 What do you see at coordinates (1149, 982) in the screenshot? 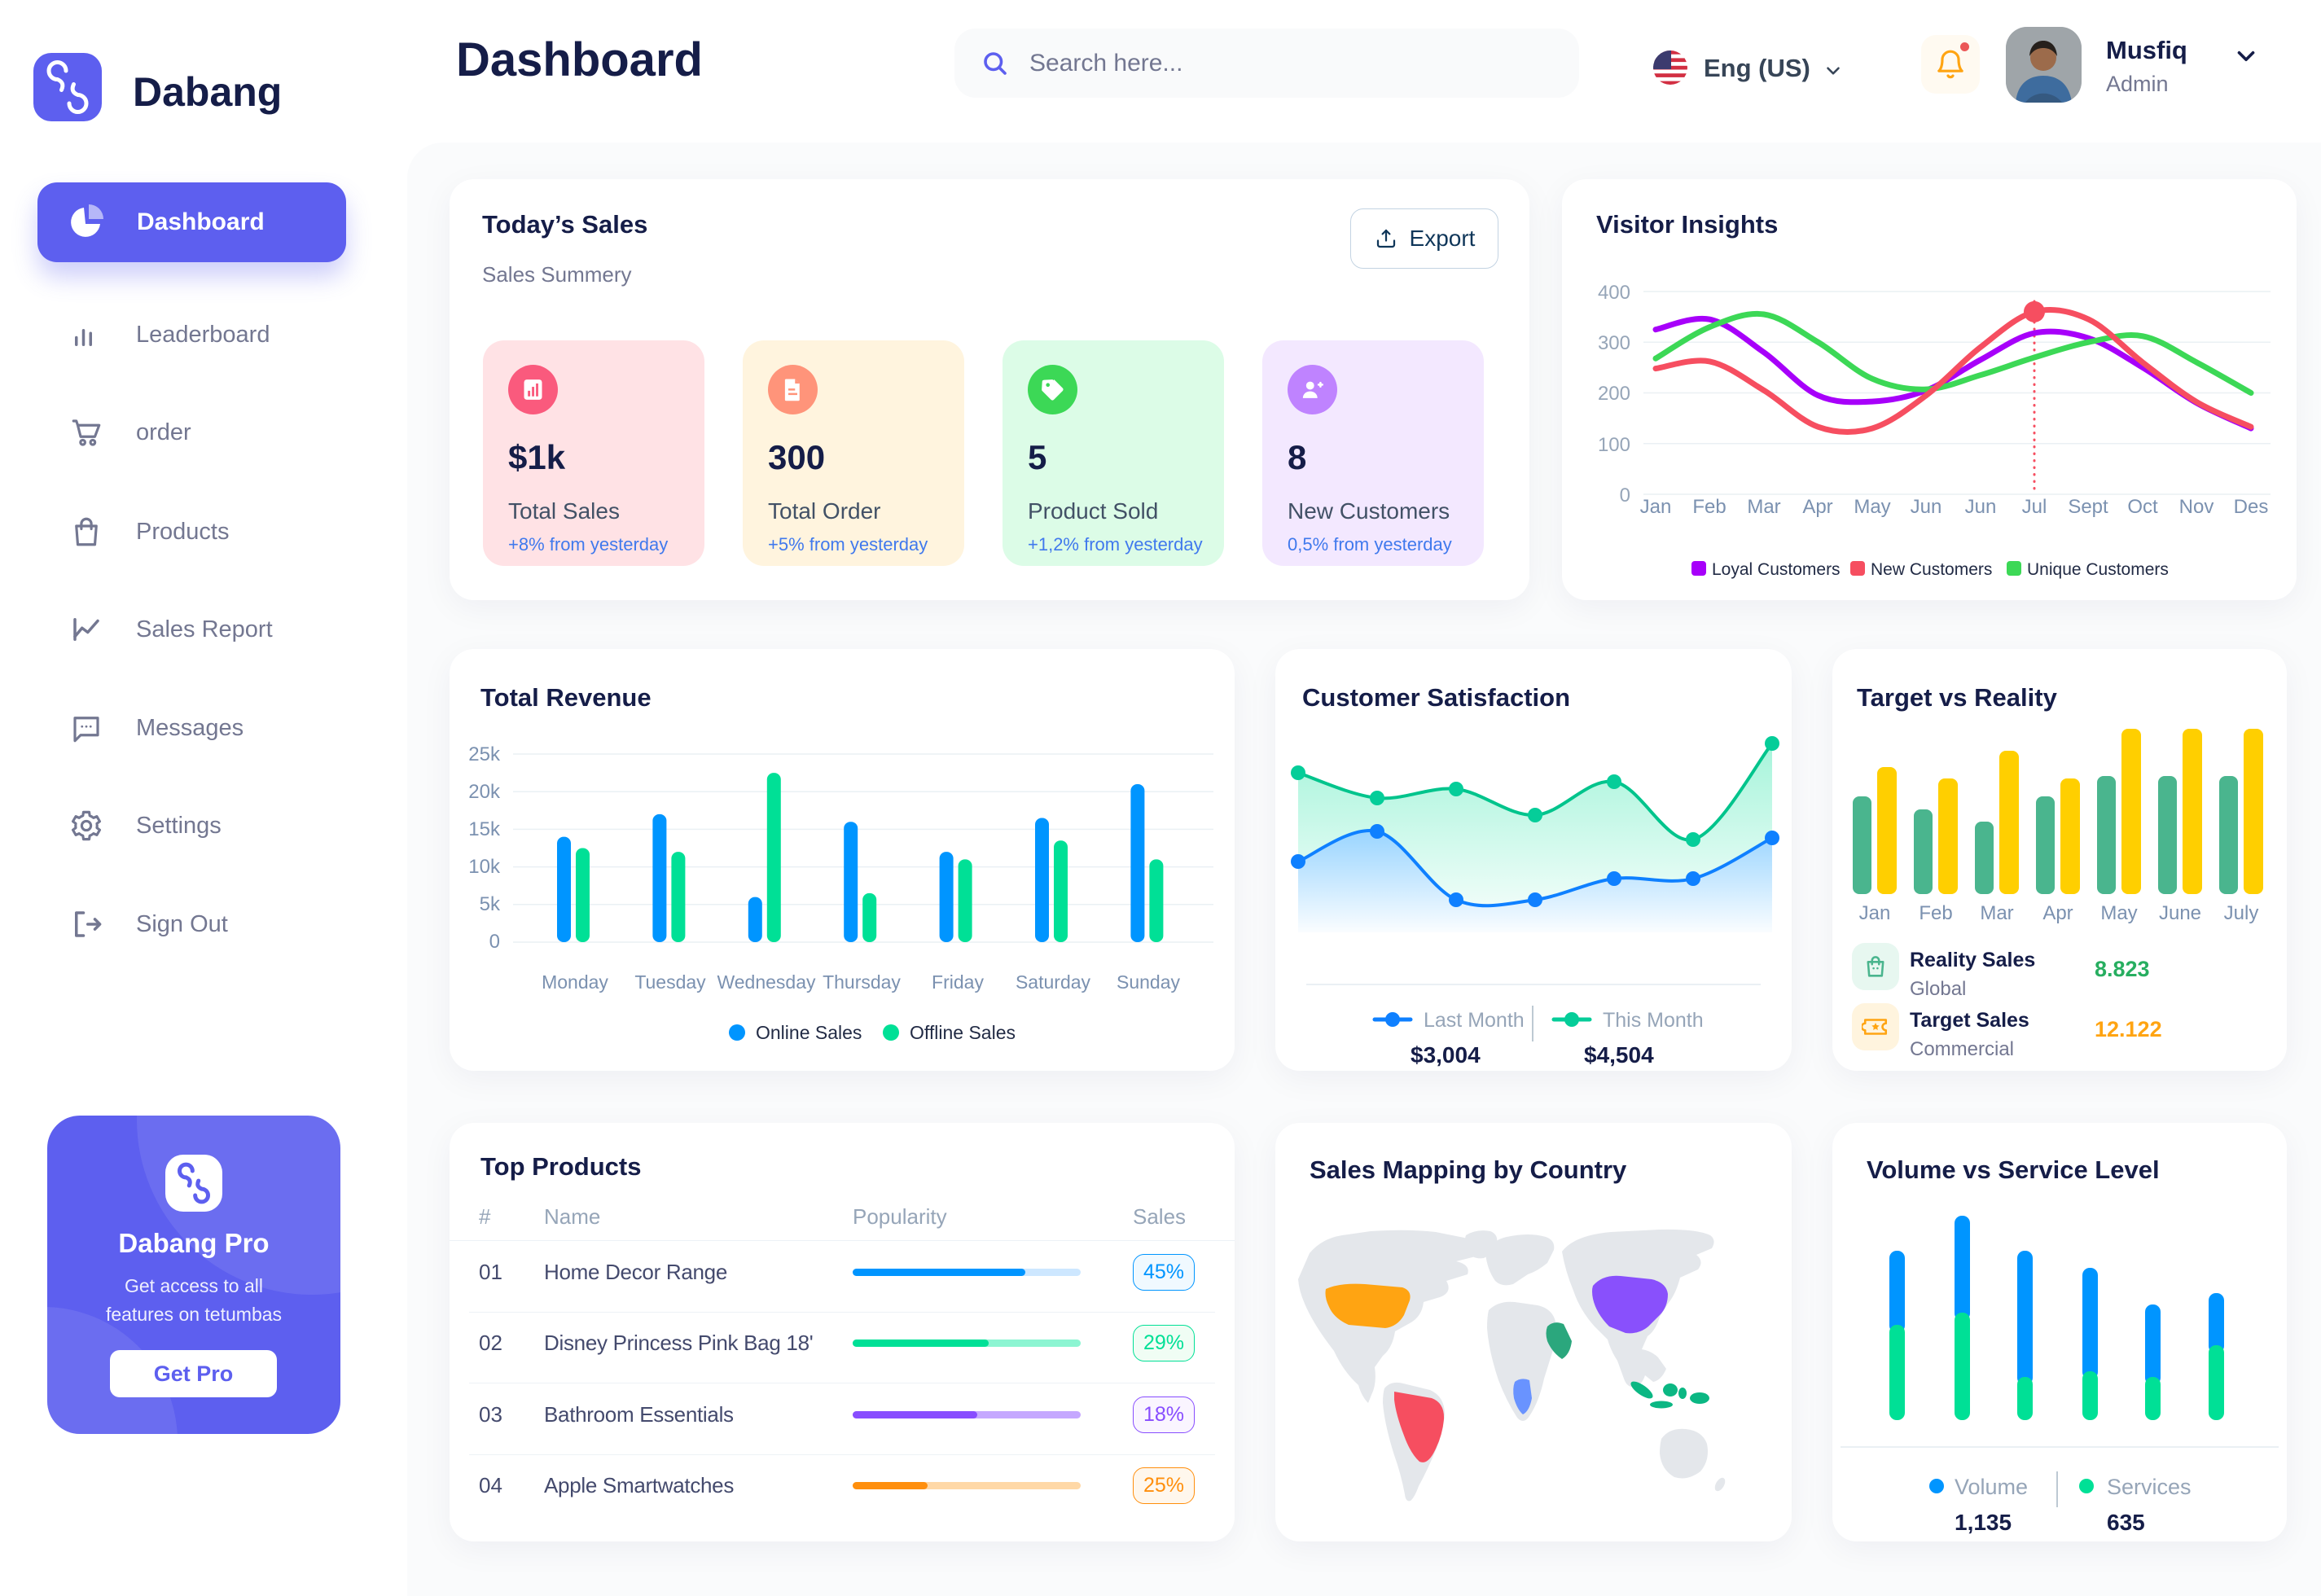
I see `svg-text: Sunday` at bounding box center [1149, 982].